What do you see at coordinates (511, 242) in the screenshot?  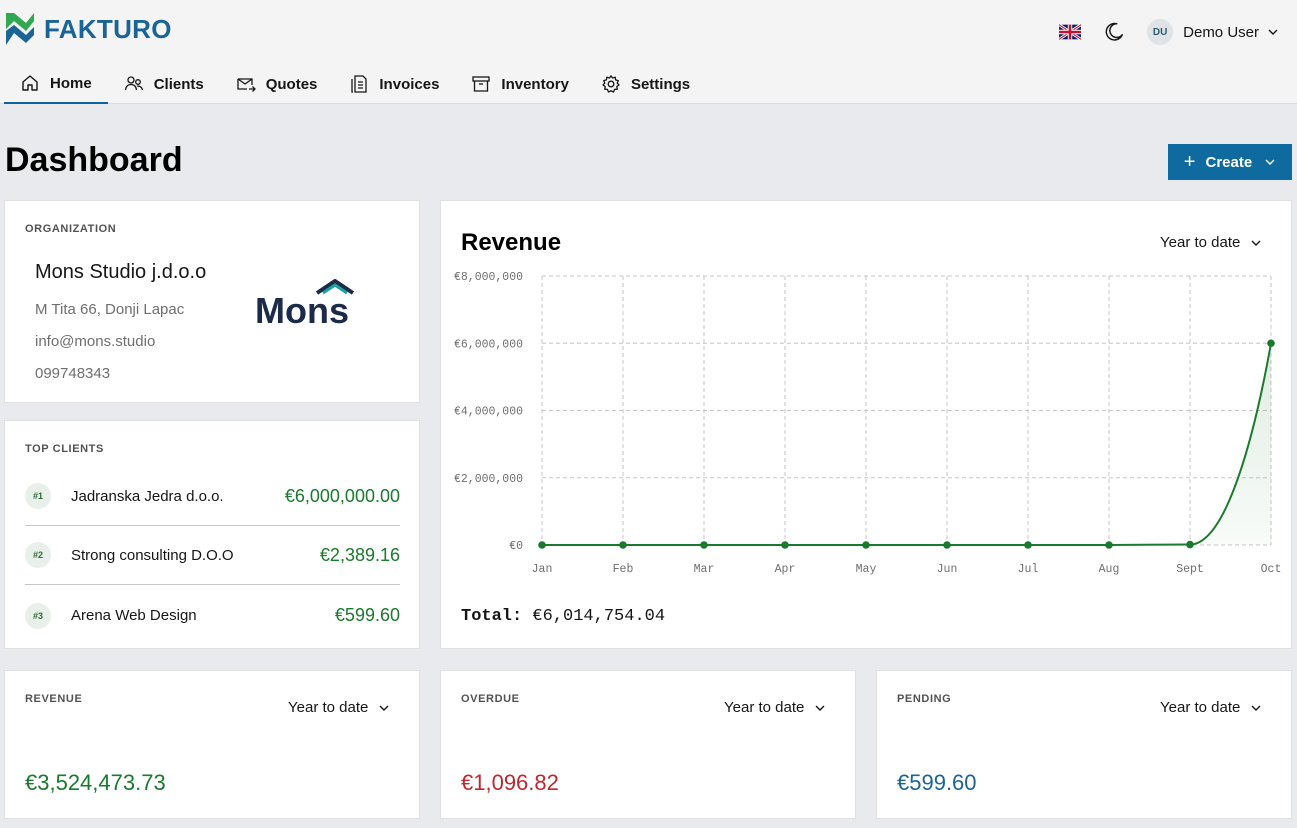 I see `chart-title: Revenue` at bounding box center [511, 242].